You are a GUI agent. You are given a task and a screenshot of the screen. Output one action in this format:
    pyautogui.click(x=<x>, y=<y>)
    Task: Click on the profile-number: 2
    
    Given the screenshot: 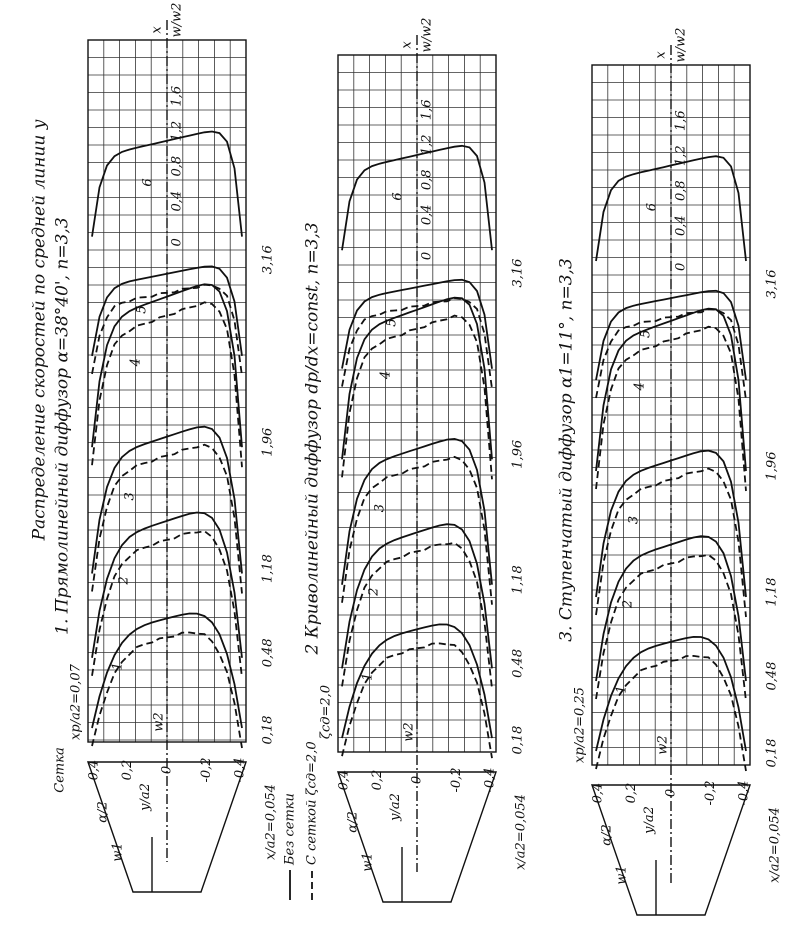 What is the action you would take?
    pyautogui.click(x=628, y=604)
    